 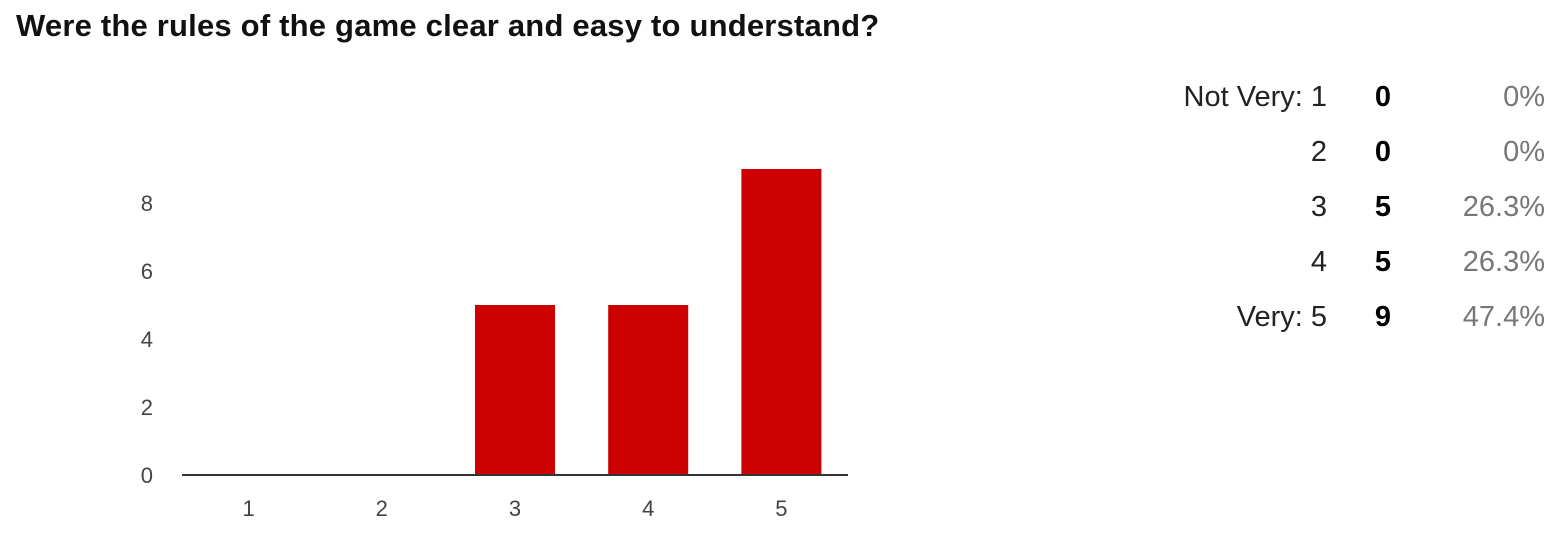 I want to click on x-tick-label: 1, so click(x=248, y=508).